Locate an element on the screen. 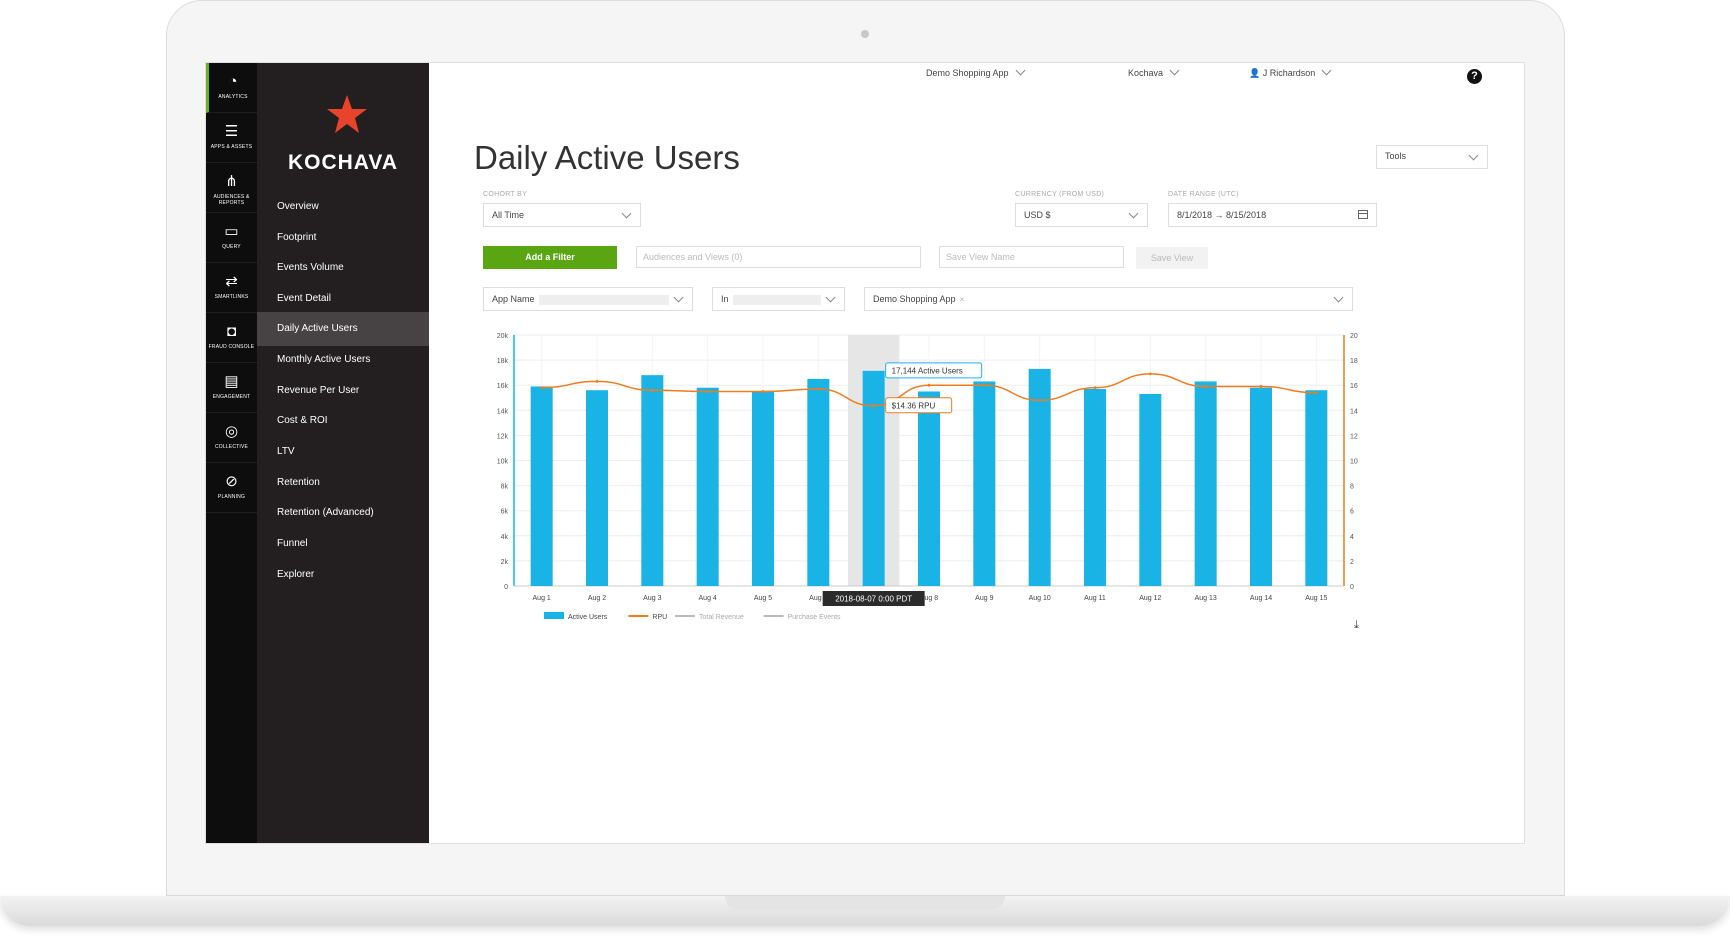 Image resolution: width=1730 pixels, height=937 pixels. sidebar-item-funnel: Funnel is located at coordinates (292, 543).